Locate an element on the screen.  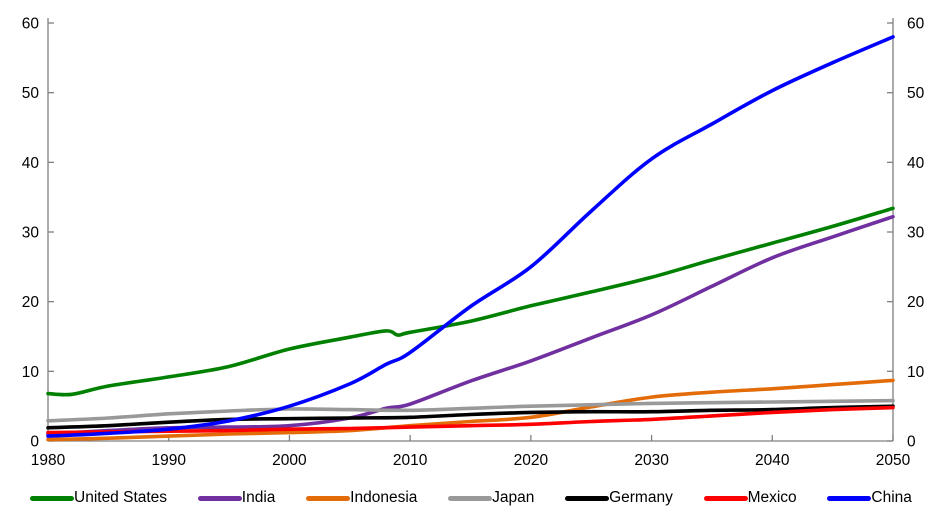
x-tick-label-2020: 2020 is located at coordinates (531, 460).